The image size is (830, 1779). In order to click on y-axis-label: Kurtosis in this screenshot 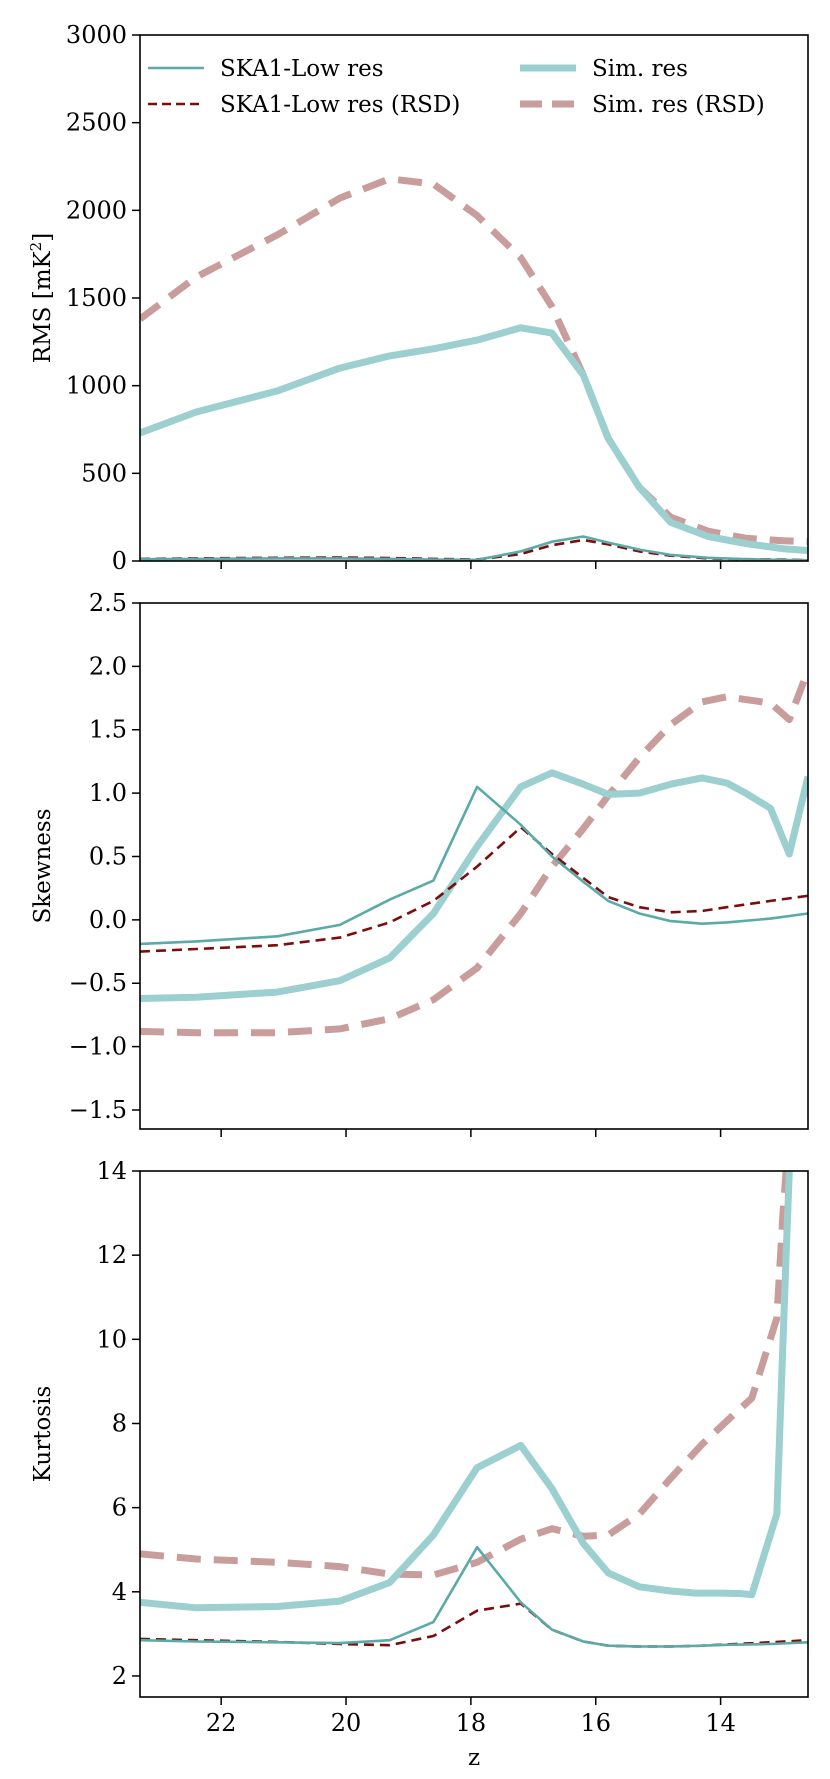, I will do `click(43, 1434)`.